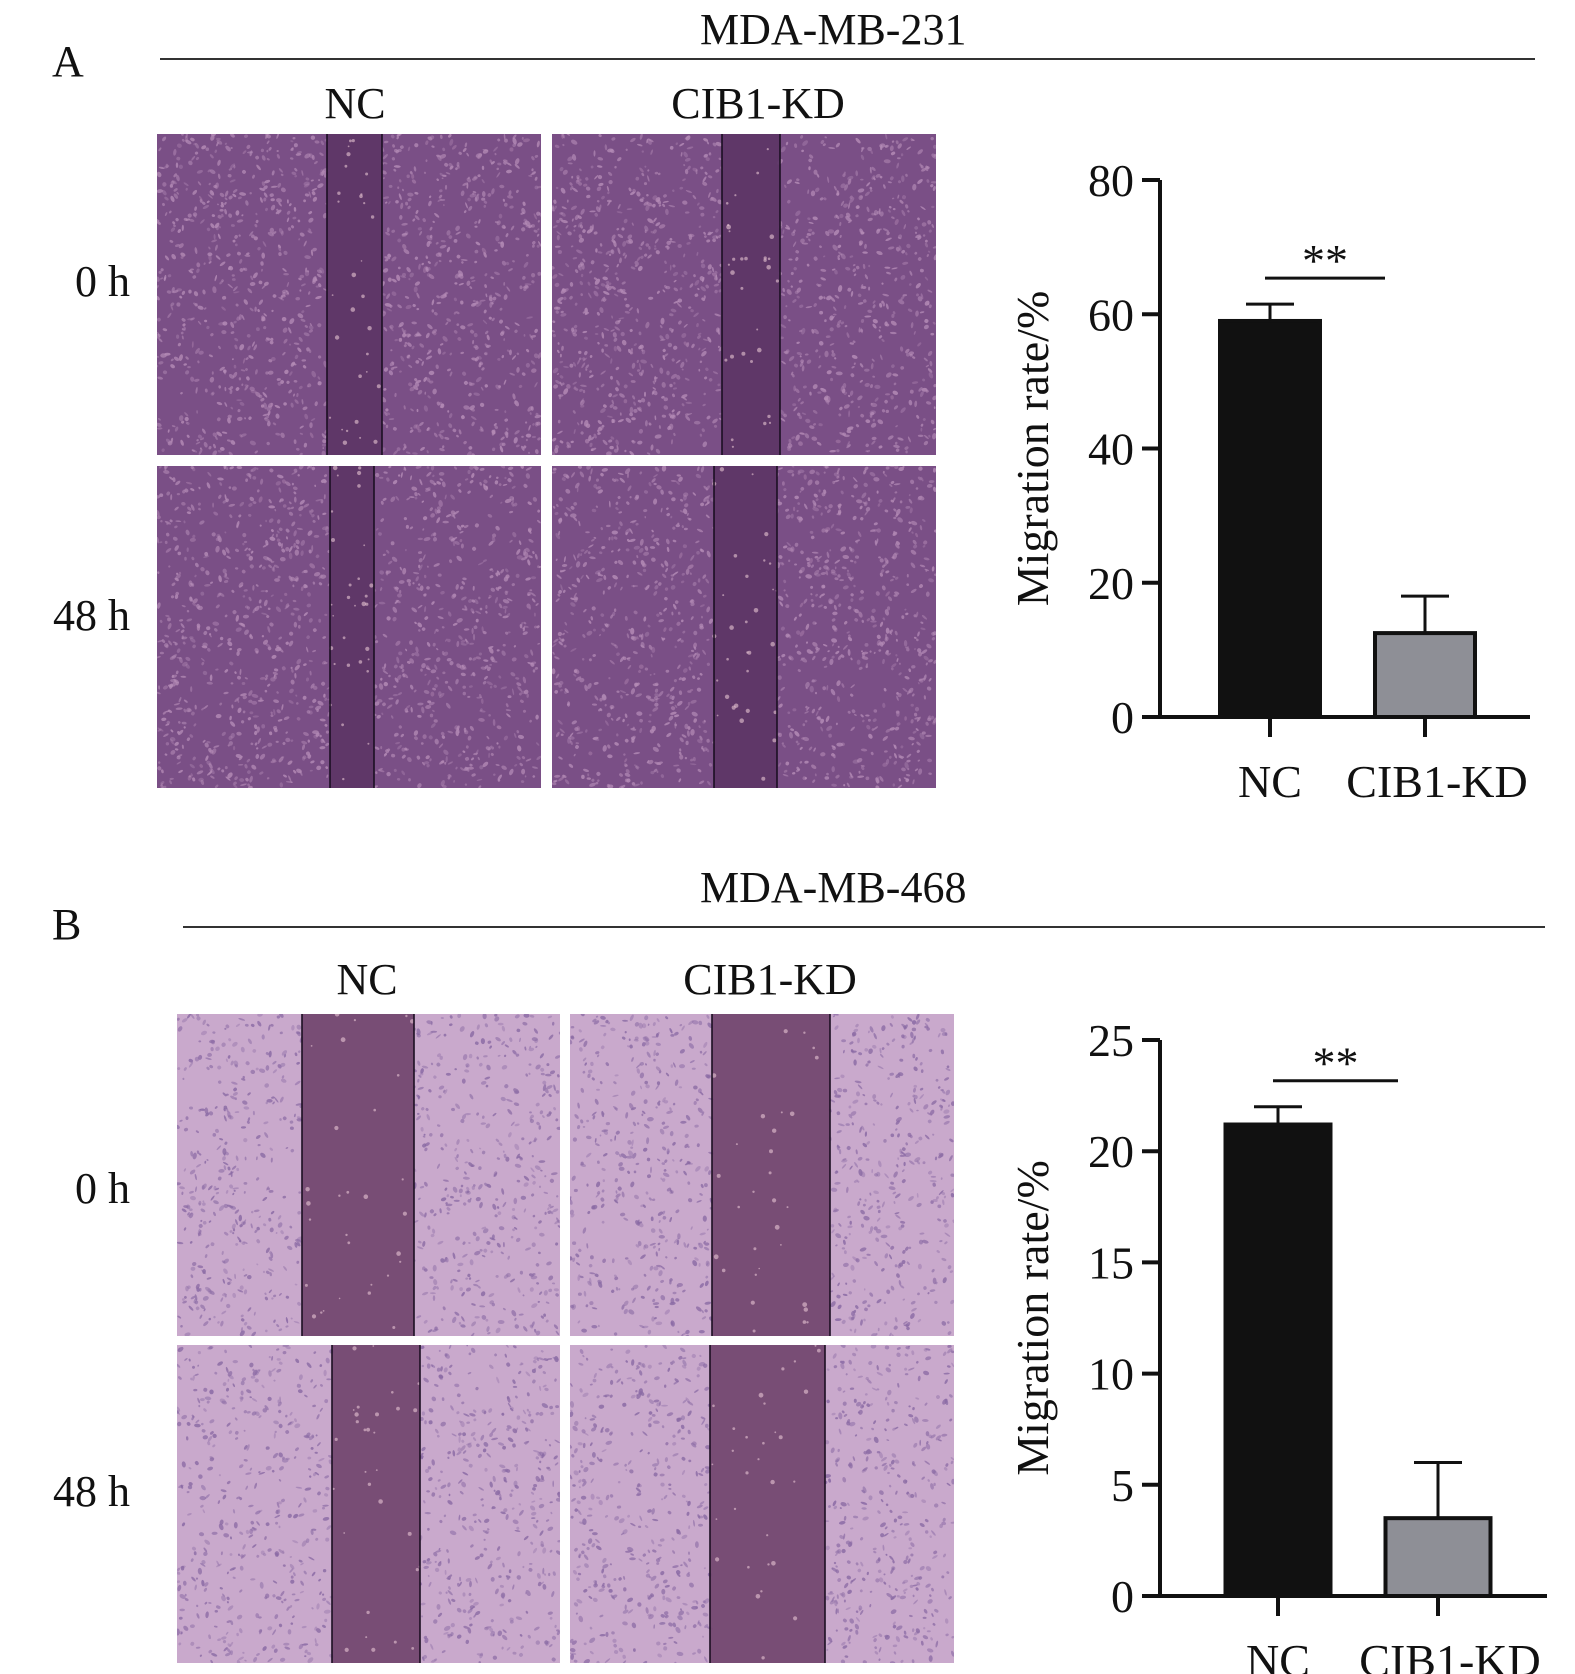  What do you see at coordinates (368, 1504) in the screenshot?
I see `micrograph-b-nc-48h` at bounding box center [368, 1504].